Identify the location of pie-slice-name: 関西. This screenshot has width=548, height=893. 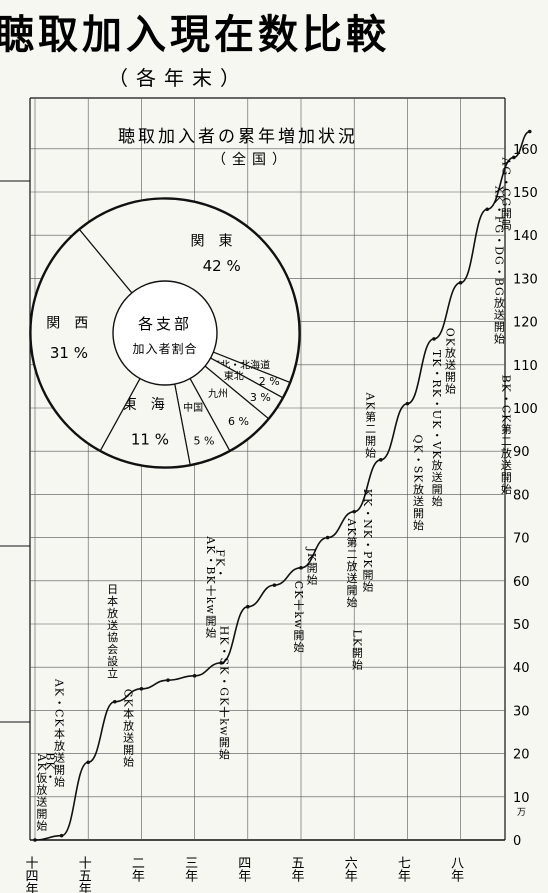
(74, 324).